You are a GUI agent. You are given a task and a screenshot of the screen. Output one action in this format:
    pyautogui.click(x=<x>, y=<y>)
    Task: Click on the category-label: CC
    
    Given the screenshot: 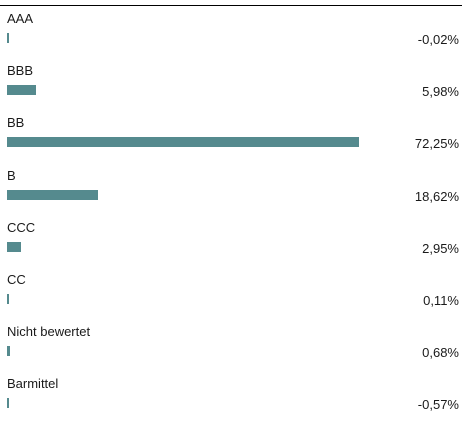 What is the action you would take?
    pyautogui.click(x=16, y=279)
    